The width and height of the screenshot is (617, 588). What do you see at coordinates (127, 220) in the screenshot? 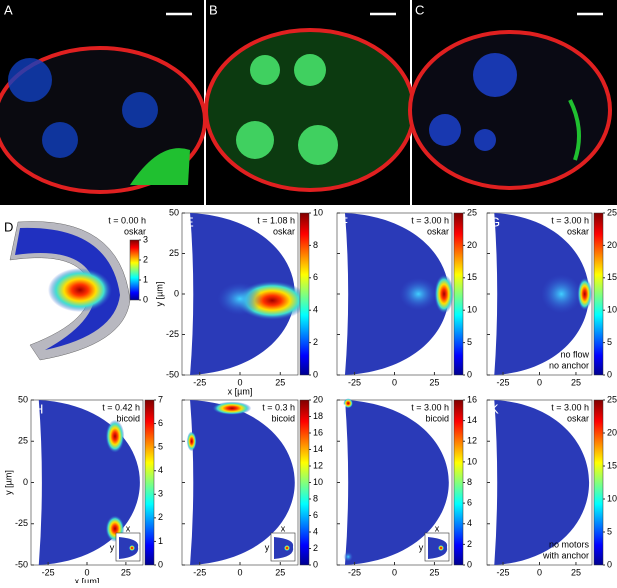
I see `time-label: t = 0.00 h` at bounding box center [127, 220].